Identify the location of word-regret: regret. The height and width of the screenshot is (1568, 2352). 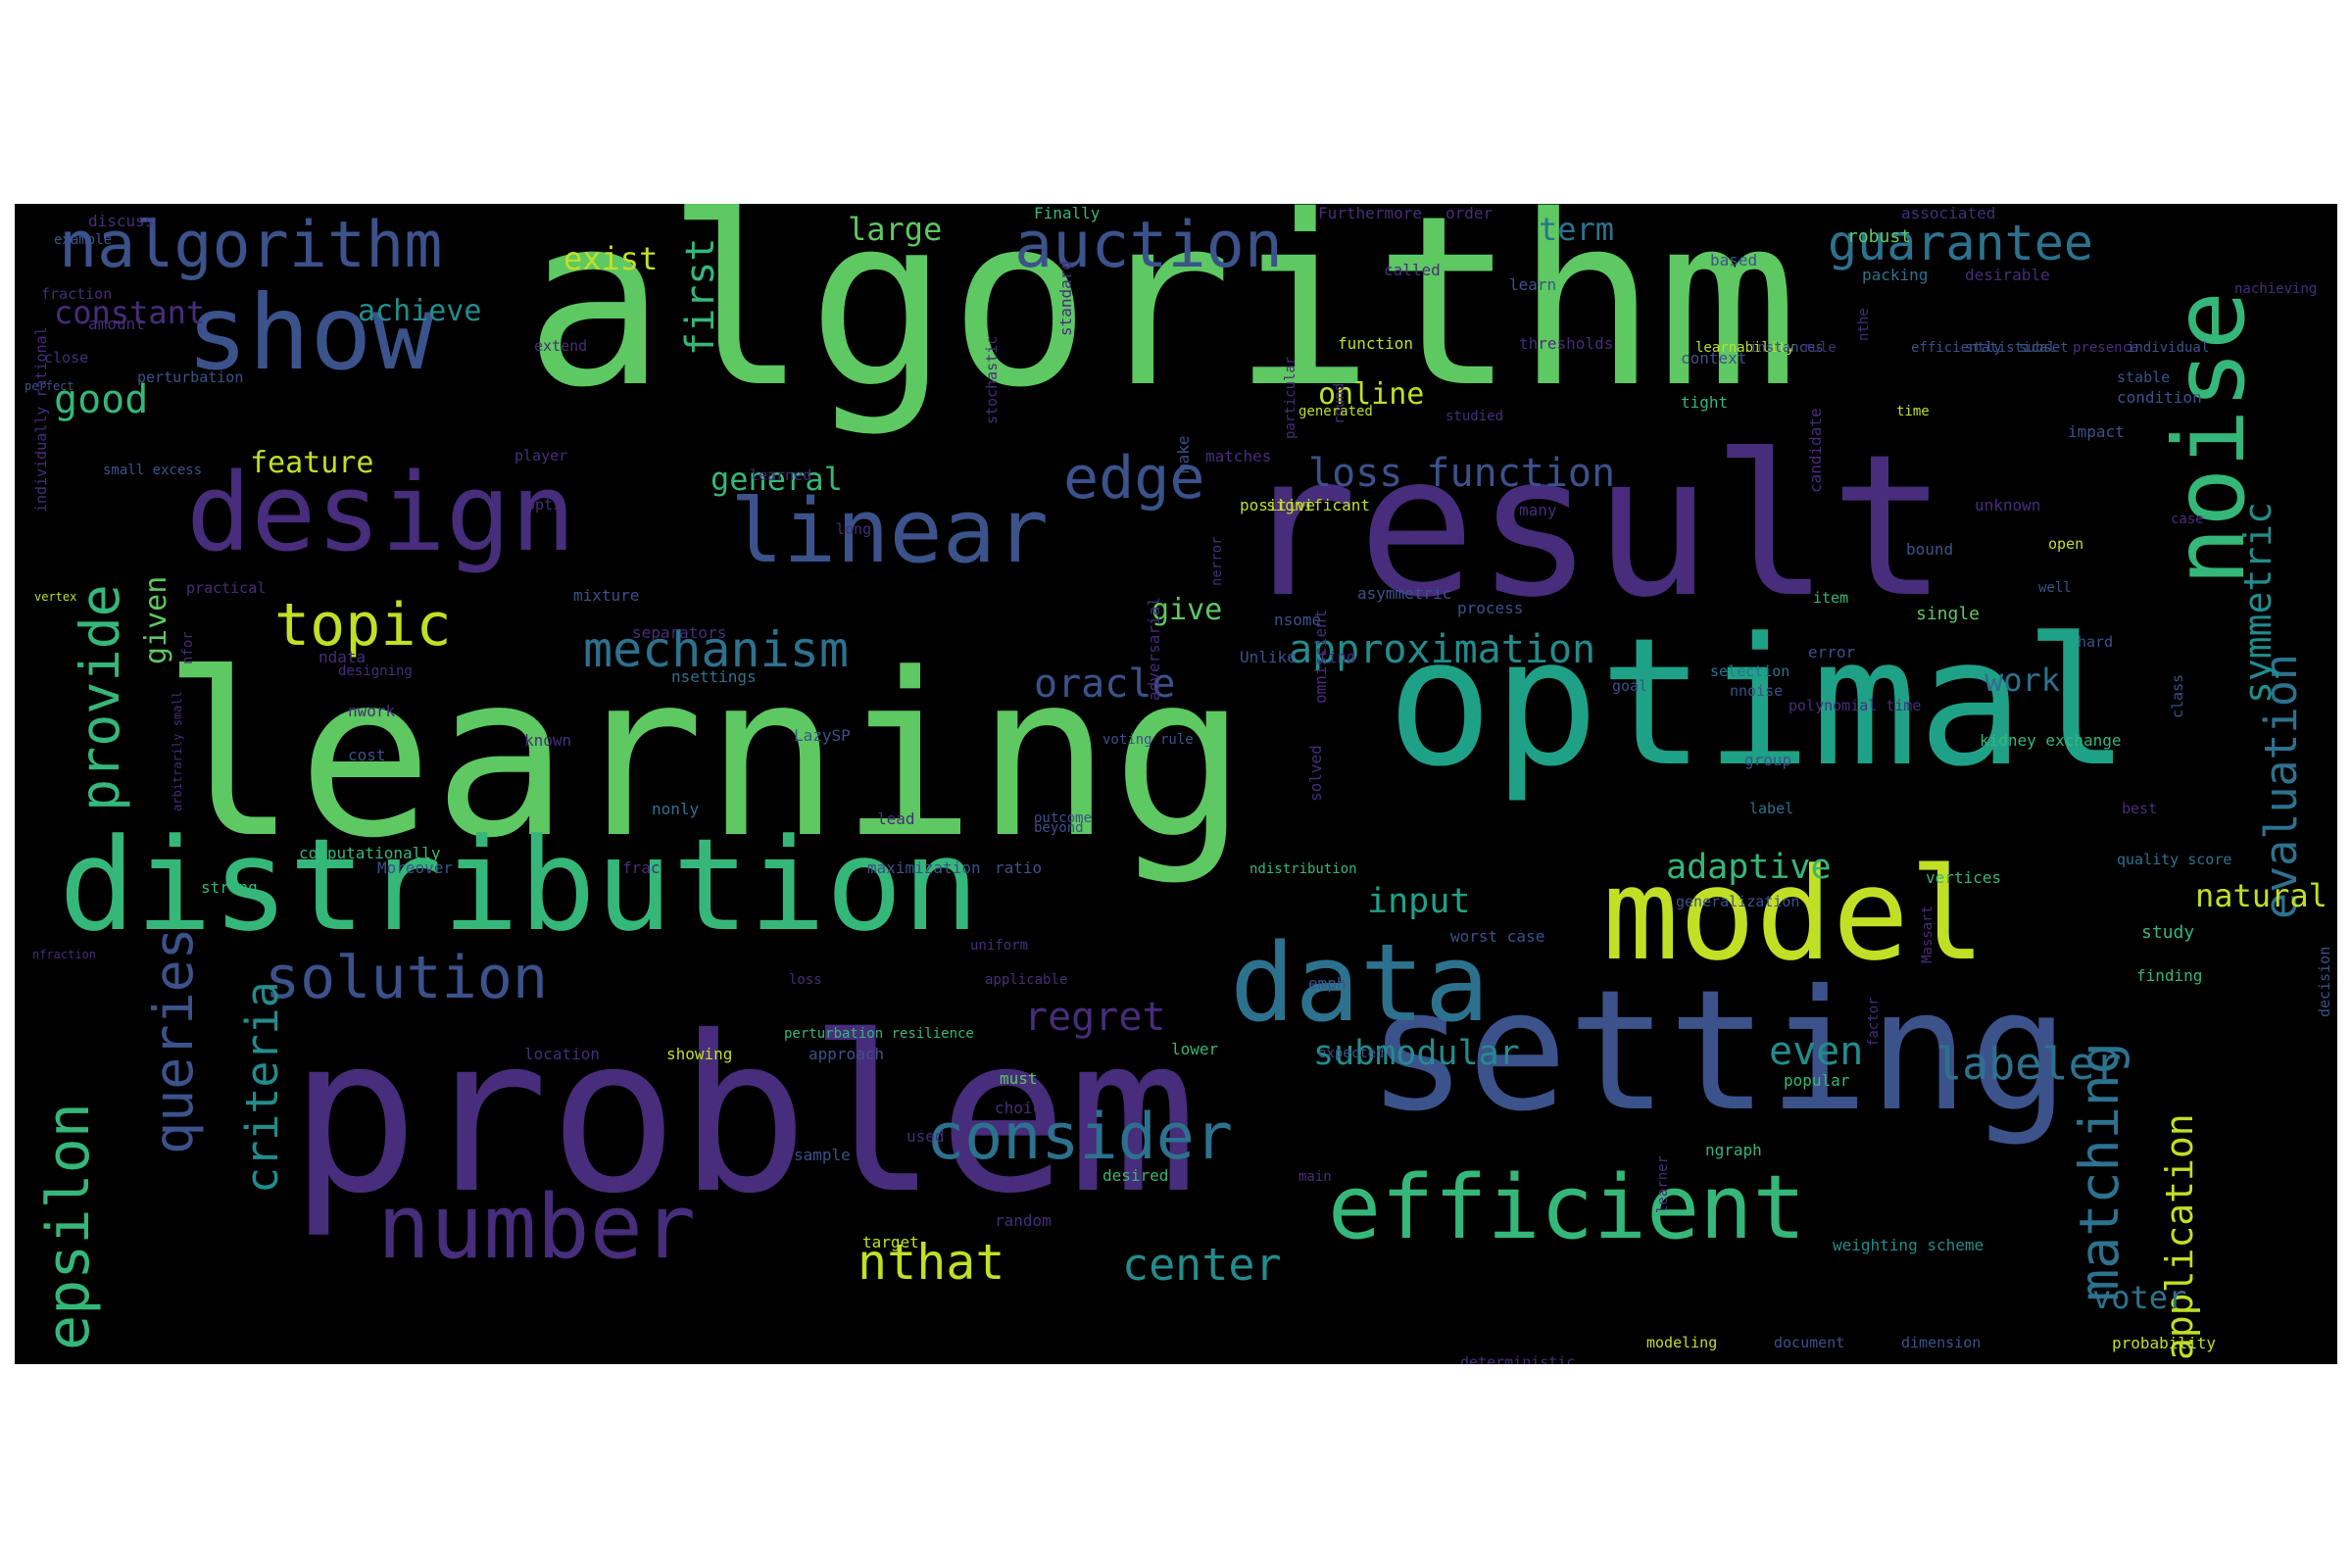
(1095, 1017).